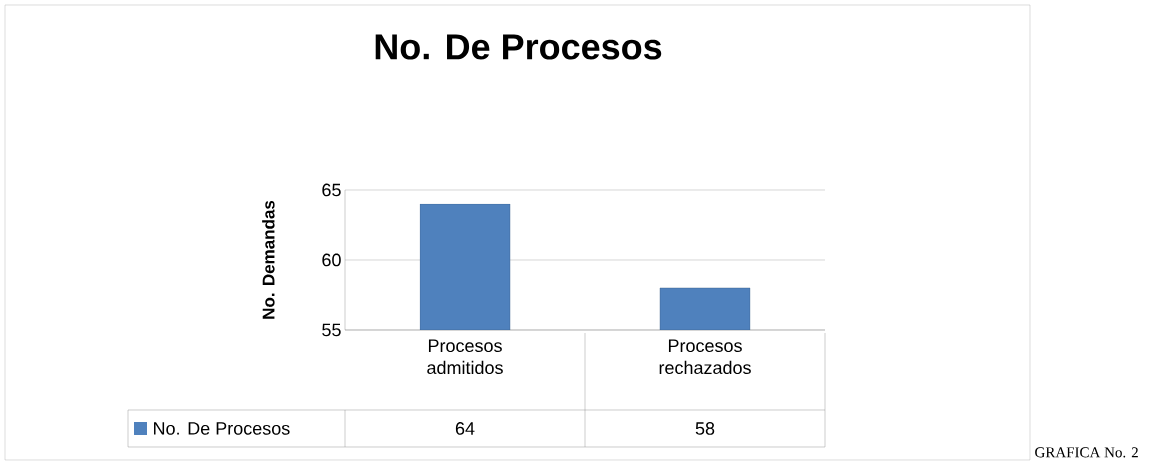 The height and width of the screenshot is (465, 1167). I want to click on x-tick-label: Procesos admitidos, so click(465, 357).